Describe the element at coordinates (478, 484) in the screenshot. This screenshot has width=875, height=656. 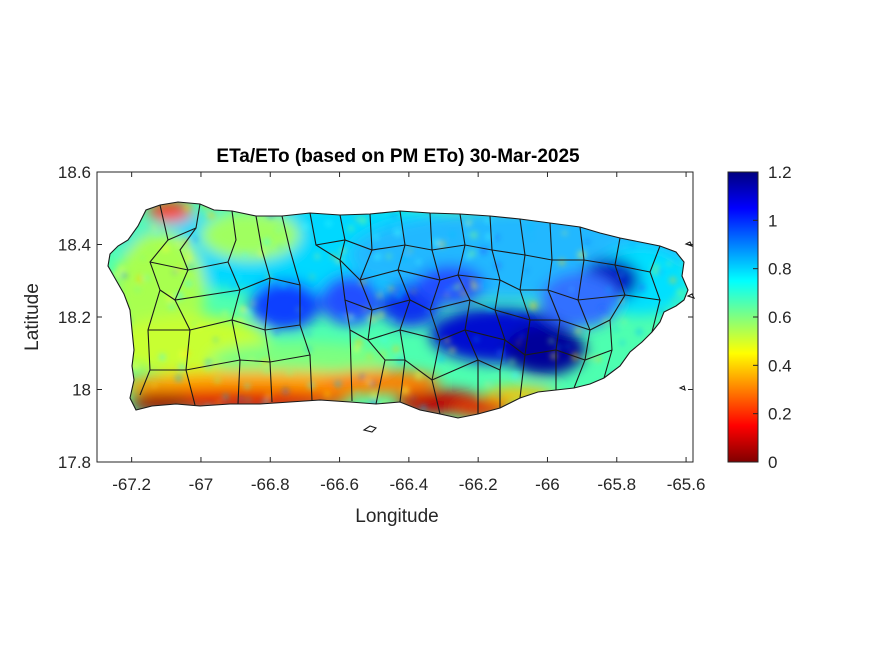
I see `x-tick-label: -66.2` at that location.